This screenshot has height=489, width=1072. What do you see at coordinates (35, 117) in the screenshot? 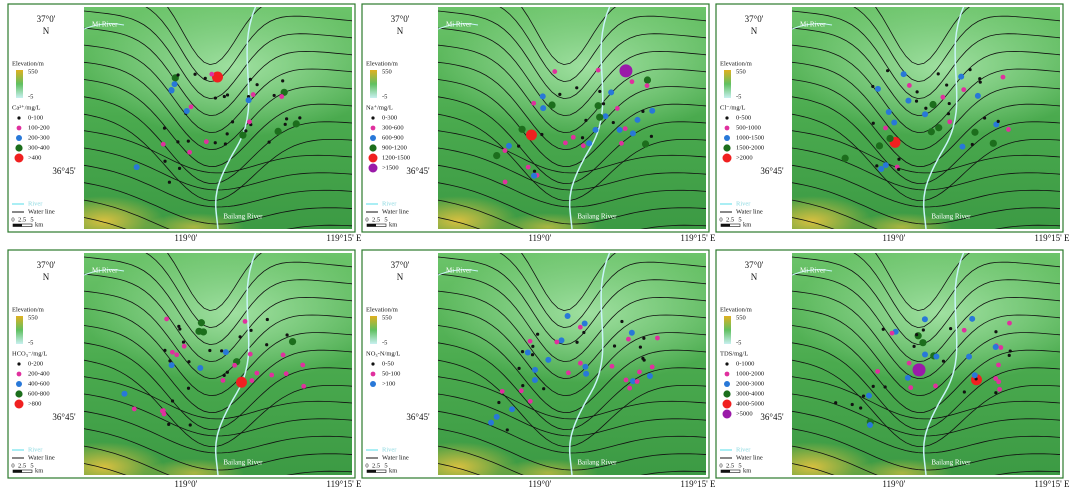
I see `legend-text: 0-100` at bounding box center [35, 117].